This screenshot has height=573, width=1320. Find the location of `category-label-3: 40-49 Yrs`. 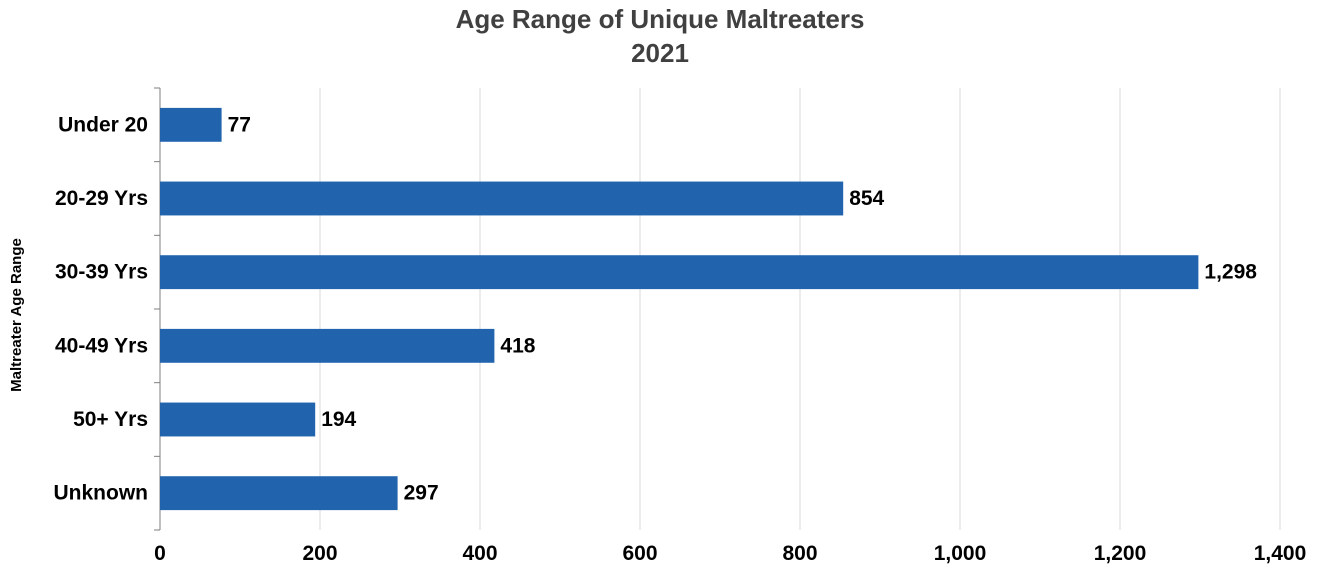

category-label-3: 40-49 Yrs is located at coordinates (101, 345).